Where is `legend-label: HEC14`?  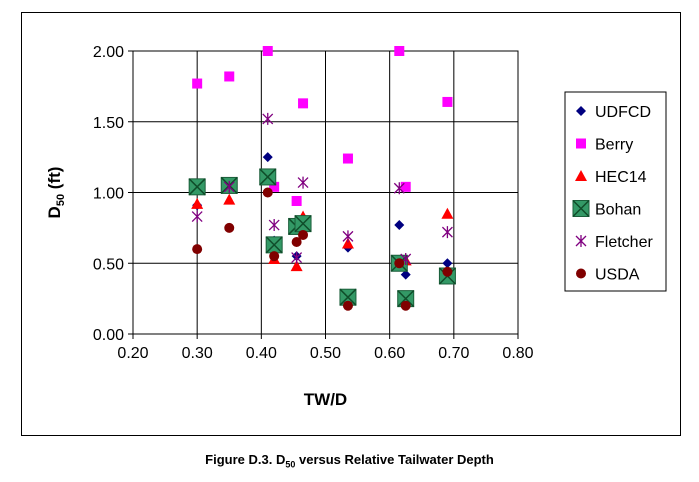 legend-label: HEC14 is located at coordinates (621, 177).